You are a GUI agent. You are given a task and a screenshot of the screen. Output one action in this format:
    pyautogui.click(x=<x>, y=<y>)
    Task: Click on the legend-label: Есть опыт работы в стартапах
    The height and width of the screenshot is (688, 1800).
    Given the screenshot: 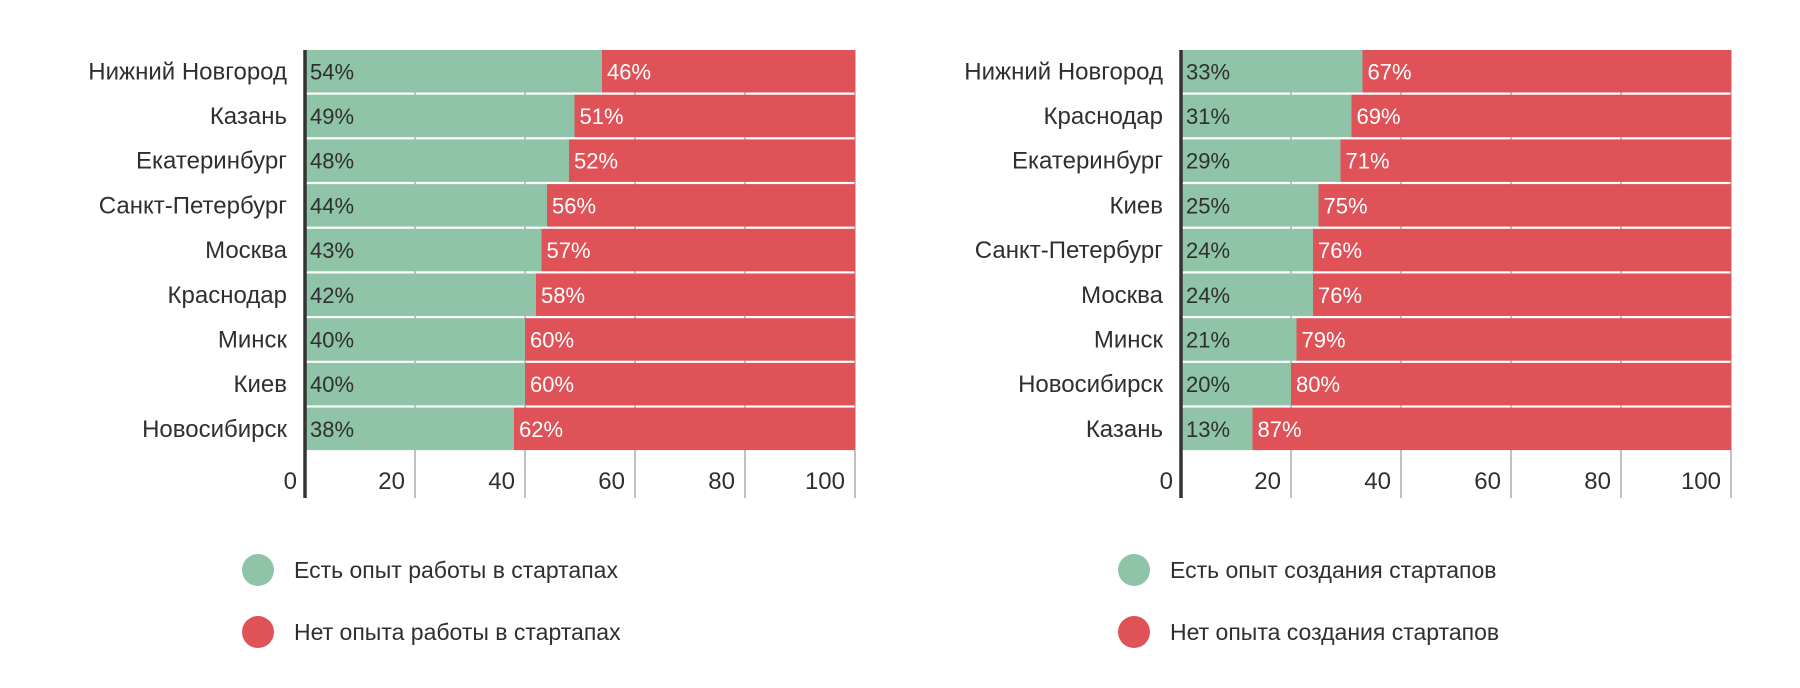 What is the action you would take?
    pyautogui.click(x=456, y=570)
    